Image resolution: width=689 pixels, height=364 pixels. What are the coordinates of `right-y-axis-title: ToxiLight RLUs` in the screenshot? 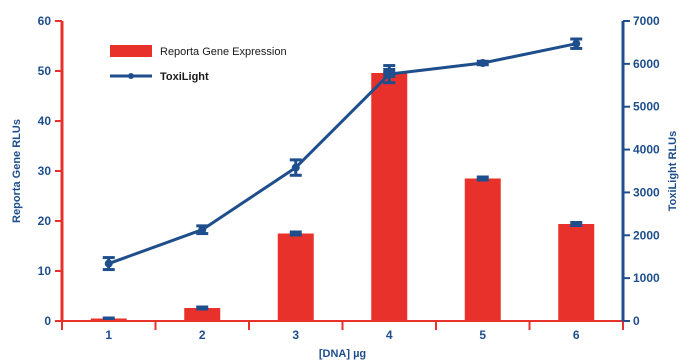 It's located at (673, 171).